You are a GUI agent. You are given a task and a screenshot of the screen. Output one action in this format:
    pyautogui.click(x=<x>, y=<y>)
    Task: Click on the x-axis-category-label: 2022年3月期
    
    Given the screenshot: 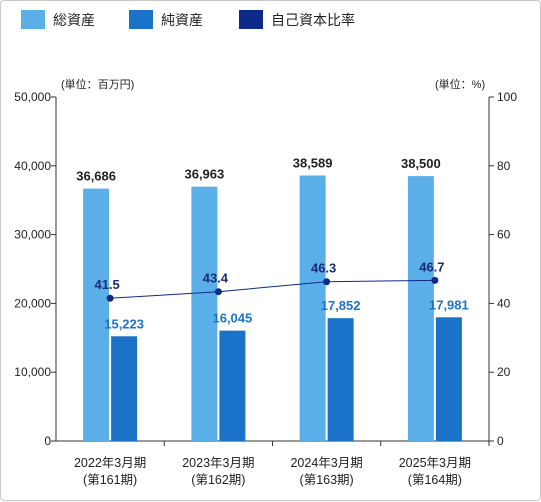 What is the action you would take?
    pyautogui.click(x=110, y=463)
    